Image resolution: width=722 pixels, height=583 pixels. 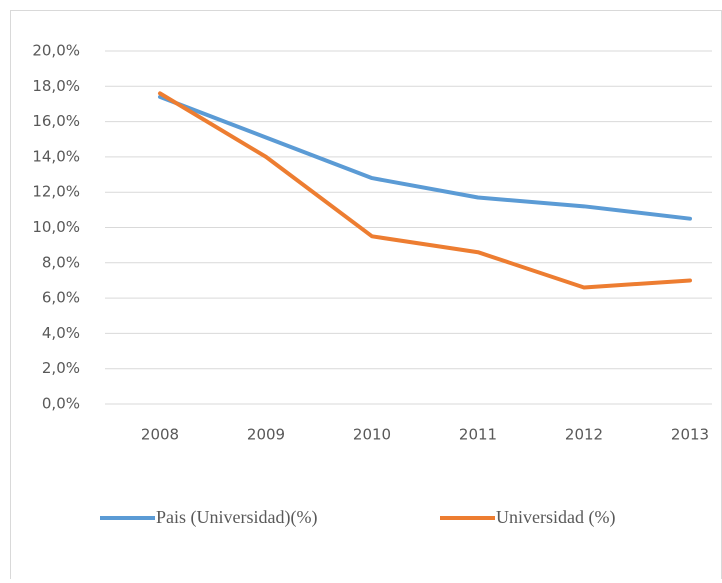 I want to click on x-tick-label: 2009, so click(x=266, y=435).